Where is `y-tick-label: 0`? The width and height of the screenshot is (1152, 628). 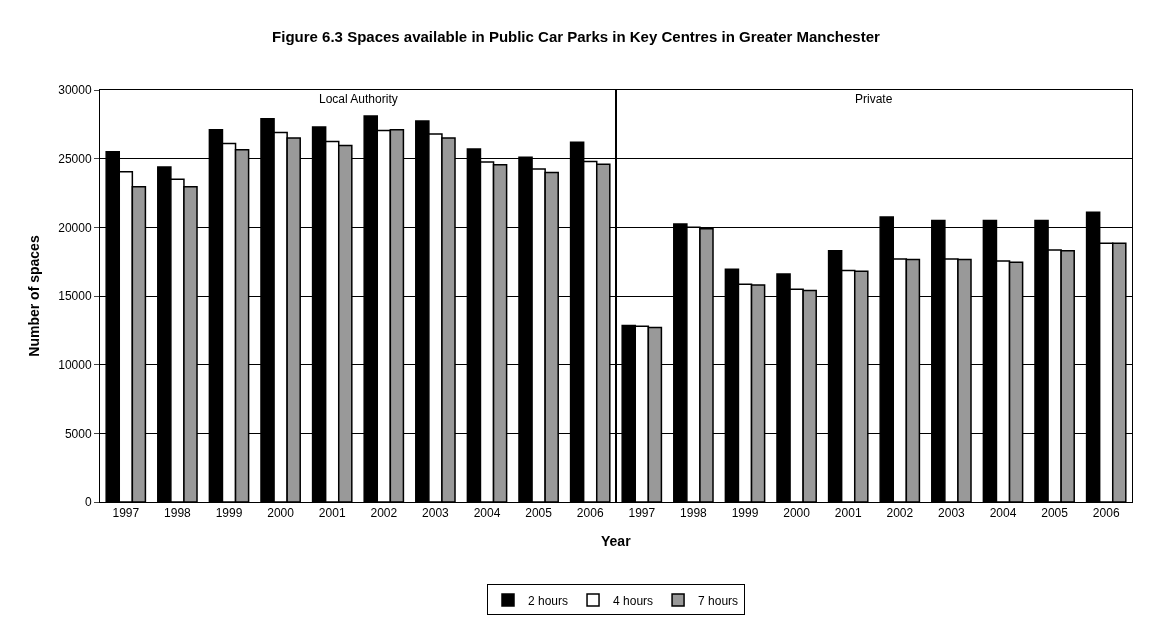 y-tick-label: 0 is located at coordinates (88, 502).